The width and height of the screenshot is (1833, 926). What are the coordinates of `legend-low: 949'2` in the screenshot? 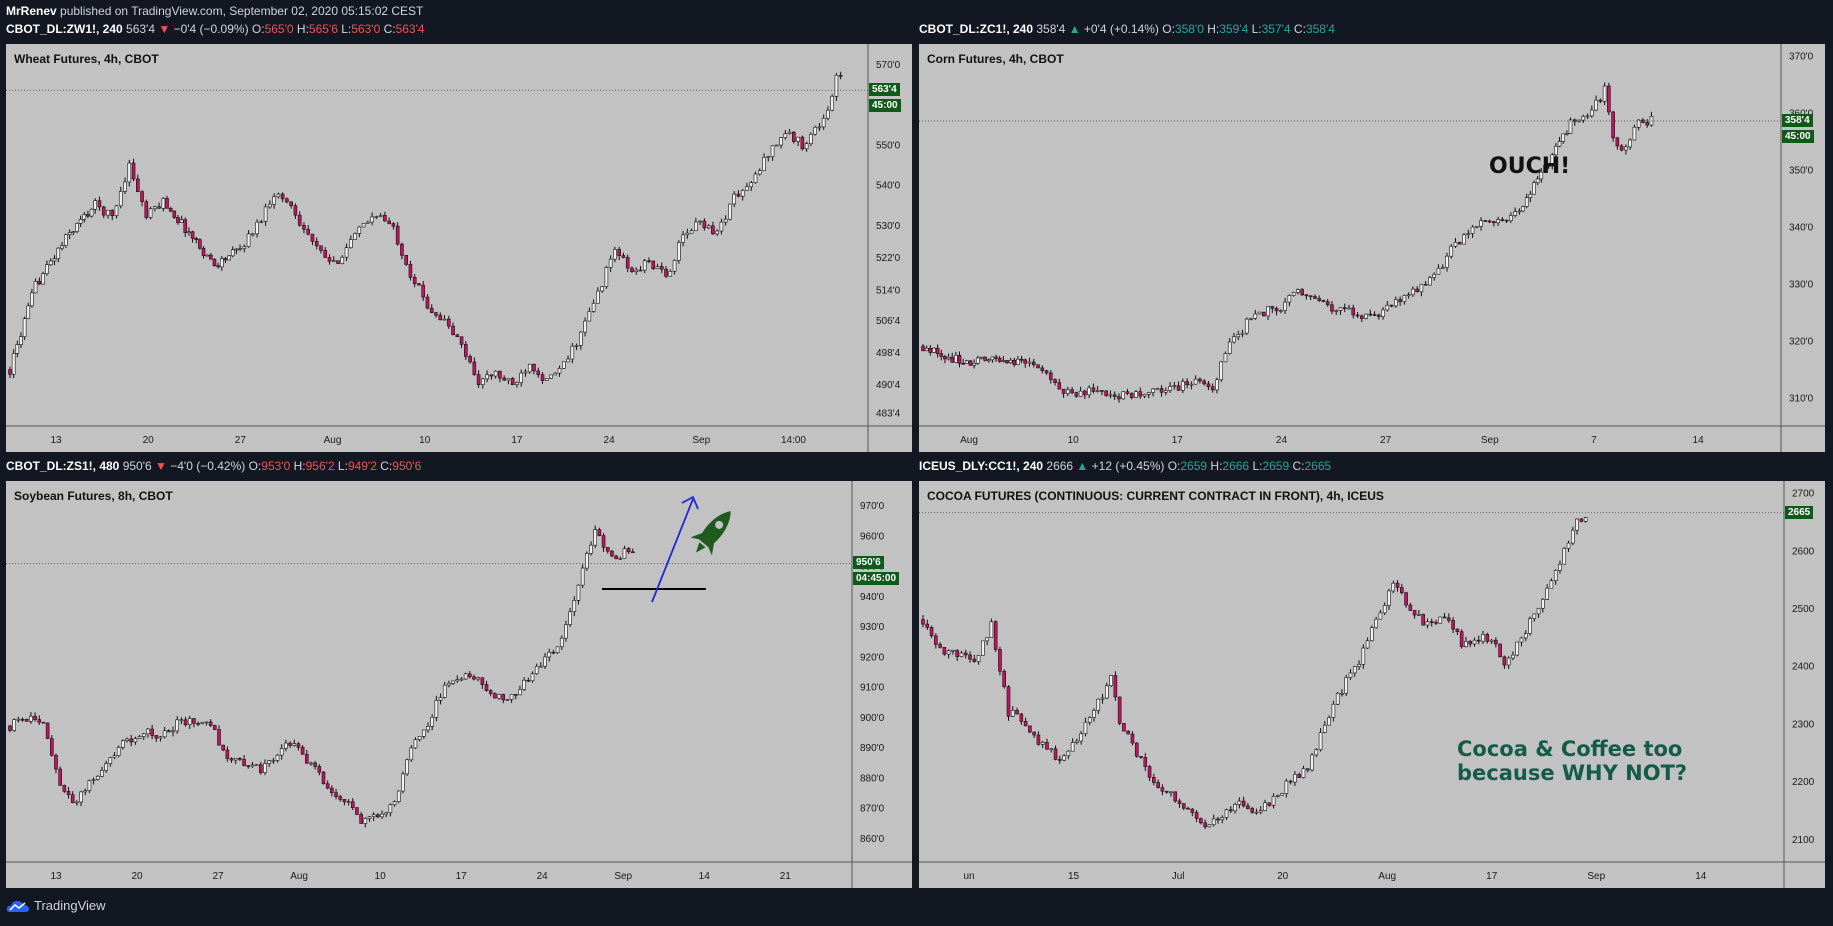 It's located at (364, 466).